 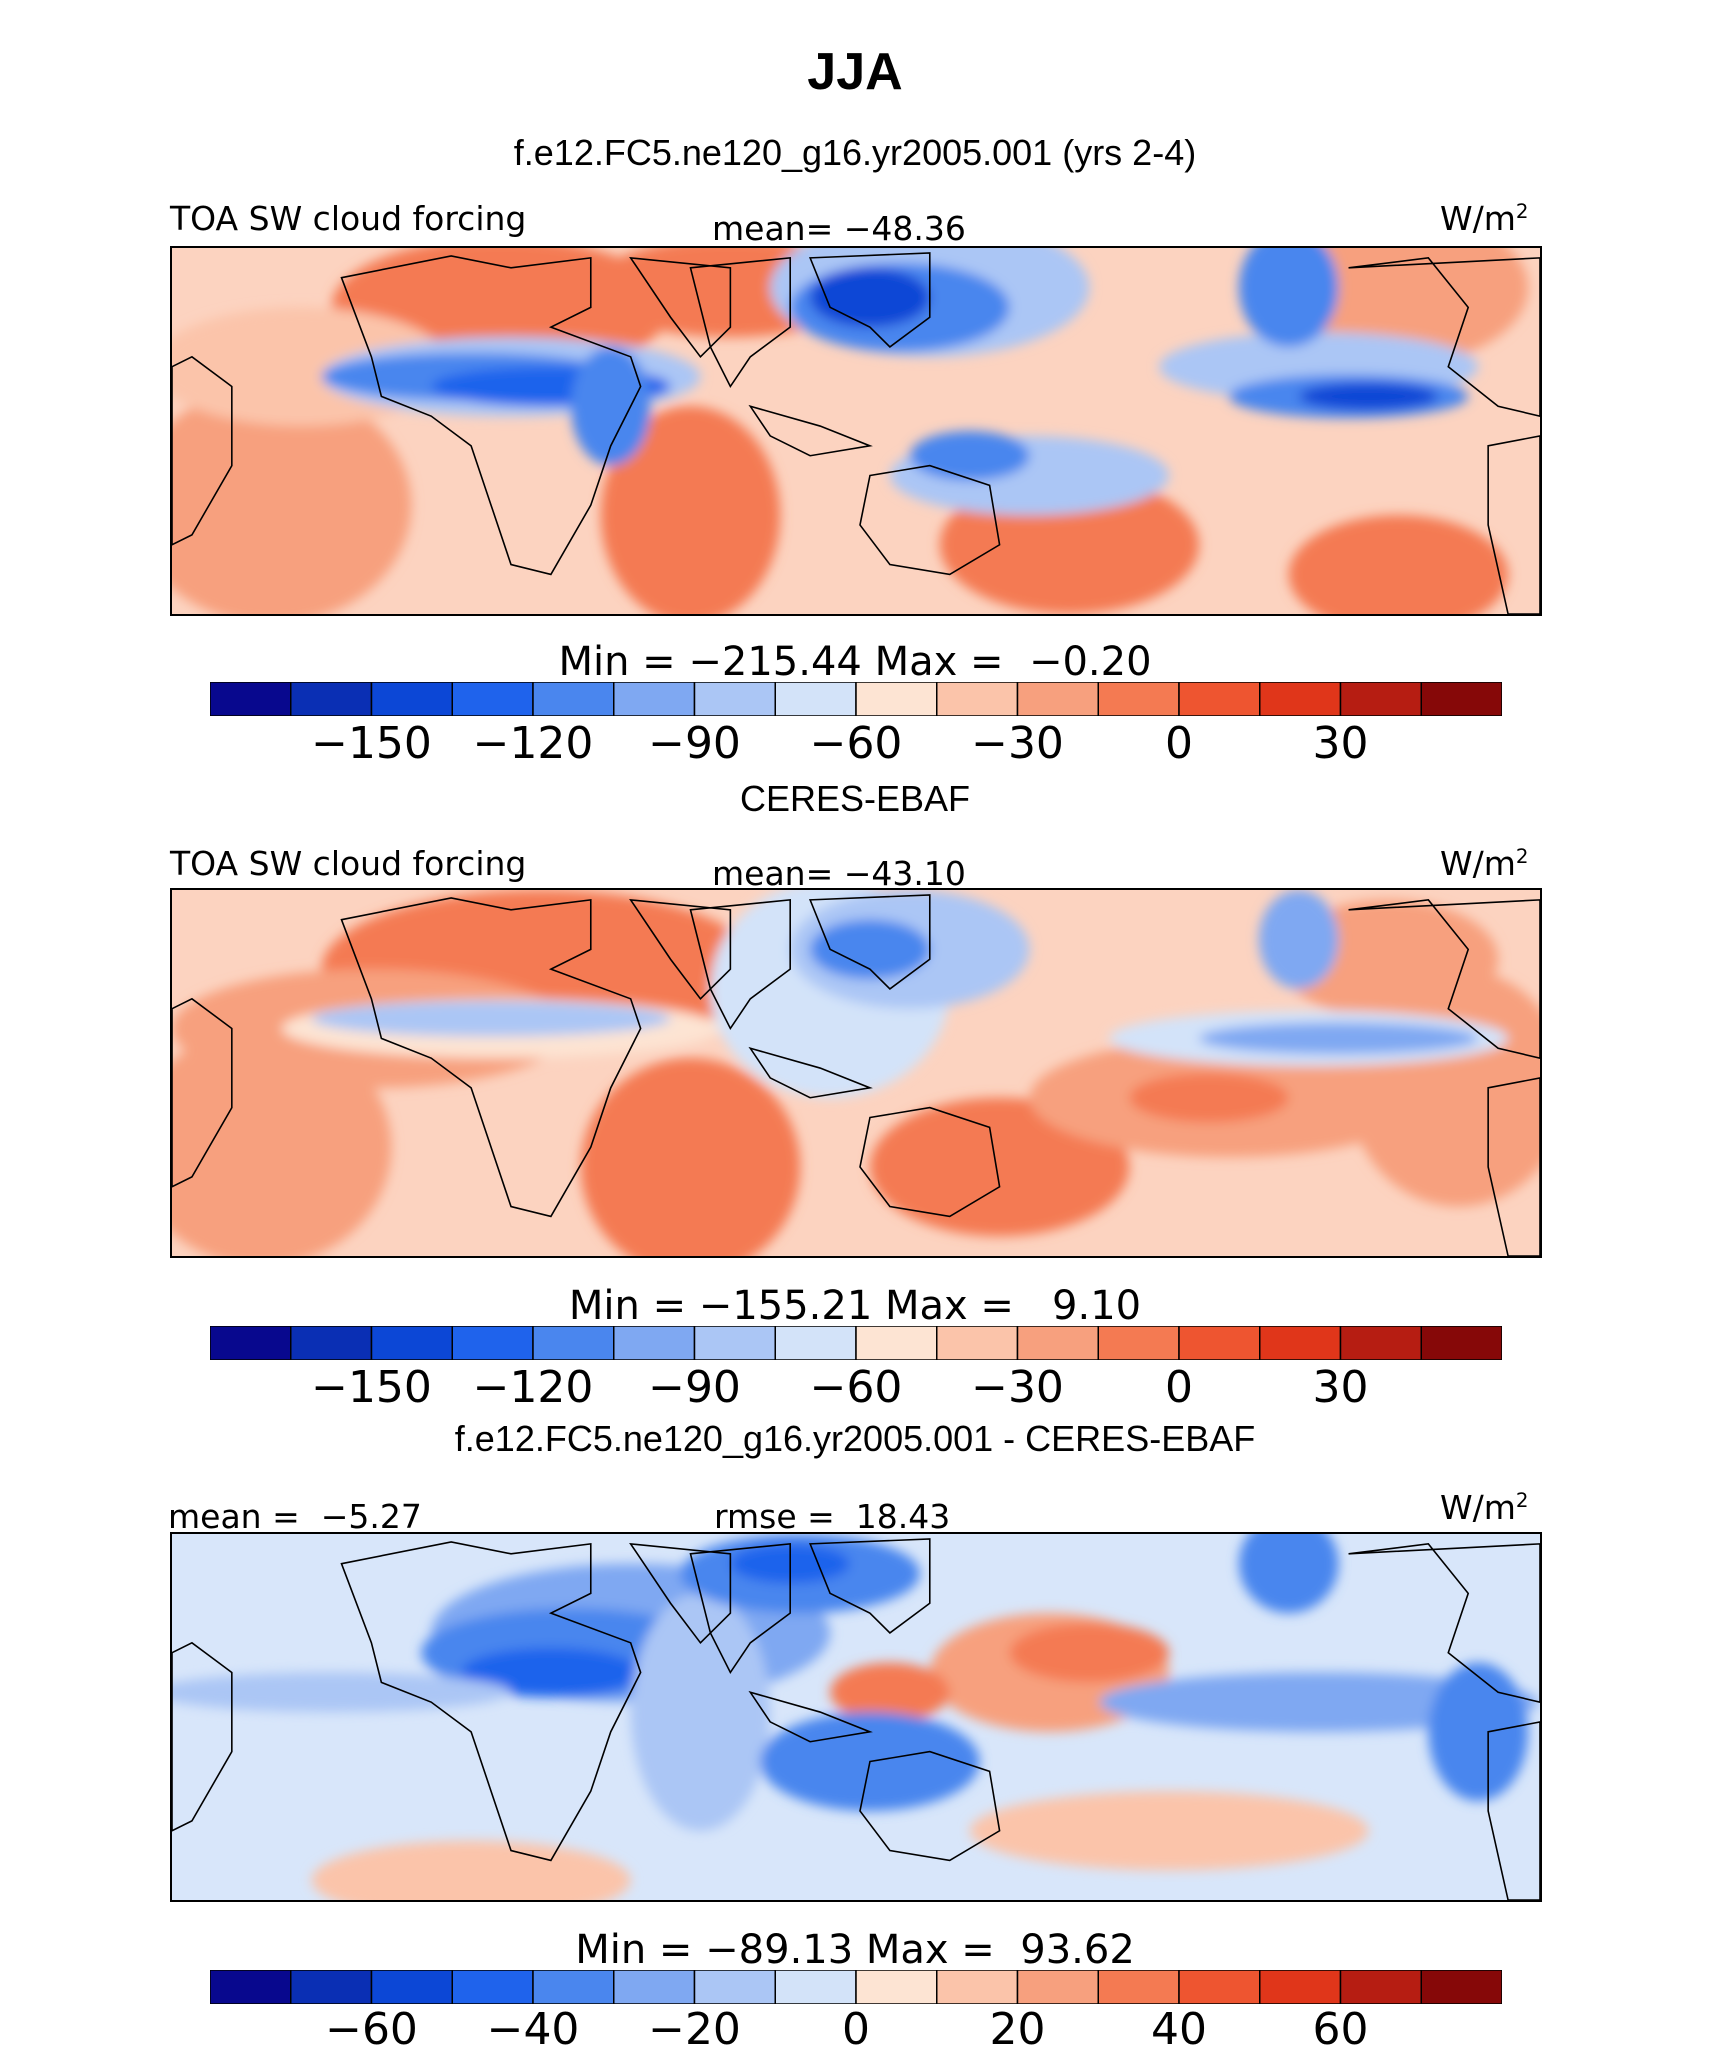 What do you see at coordinates (1340, 1387) in the screenshot?
I see `colorbar-tick-label: 30` at bounding box center [1340, 1387].